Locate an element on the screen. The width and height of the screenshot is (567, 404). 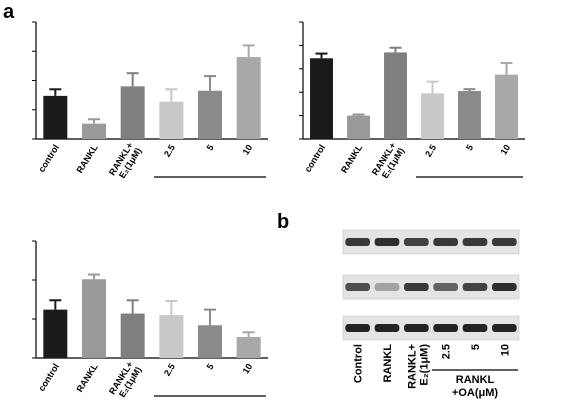
blot-lane-label: RANKL+E₂(1μM) is located at coordinates (418, 366).